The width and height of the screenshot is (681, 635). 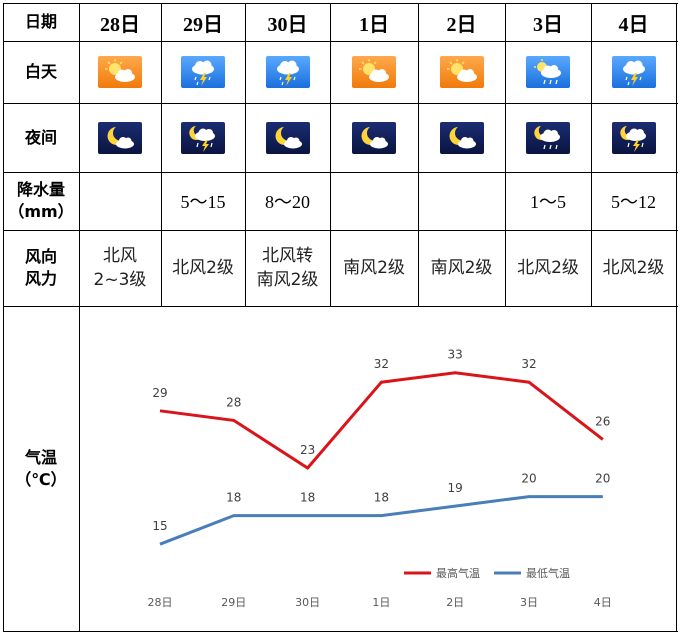 I want to click on x-tick-label: 28日, so click(x=160, y=602).